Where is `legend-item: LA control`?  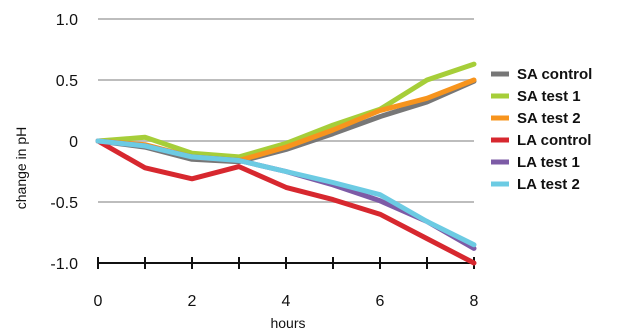 legend-item: LA control is located at coordinates (541, 140).